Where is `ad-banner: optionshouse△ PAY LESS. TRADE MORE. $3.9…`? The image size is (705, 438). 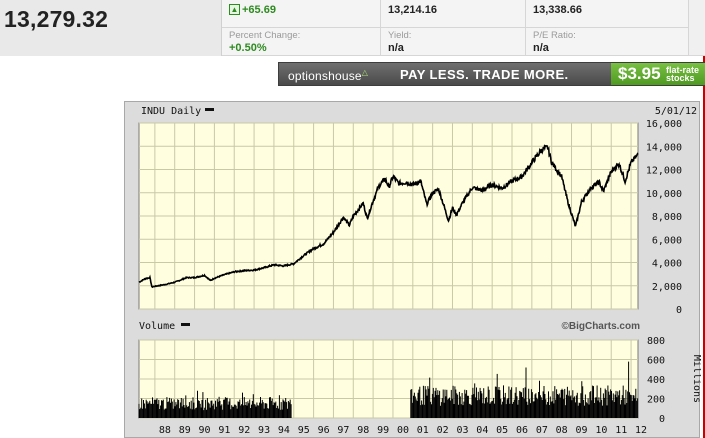
ad-banner: optionshouse△ PAY LESS. TRADE MORE. $3.9… is located at coordinates (491, 74).